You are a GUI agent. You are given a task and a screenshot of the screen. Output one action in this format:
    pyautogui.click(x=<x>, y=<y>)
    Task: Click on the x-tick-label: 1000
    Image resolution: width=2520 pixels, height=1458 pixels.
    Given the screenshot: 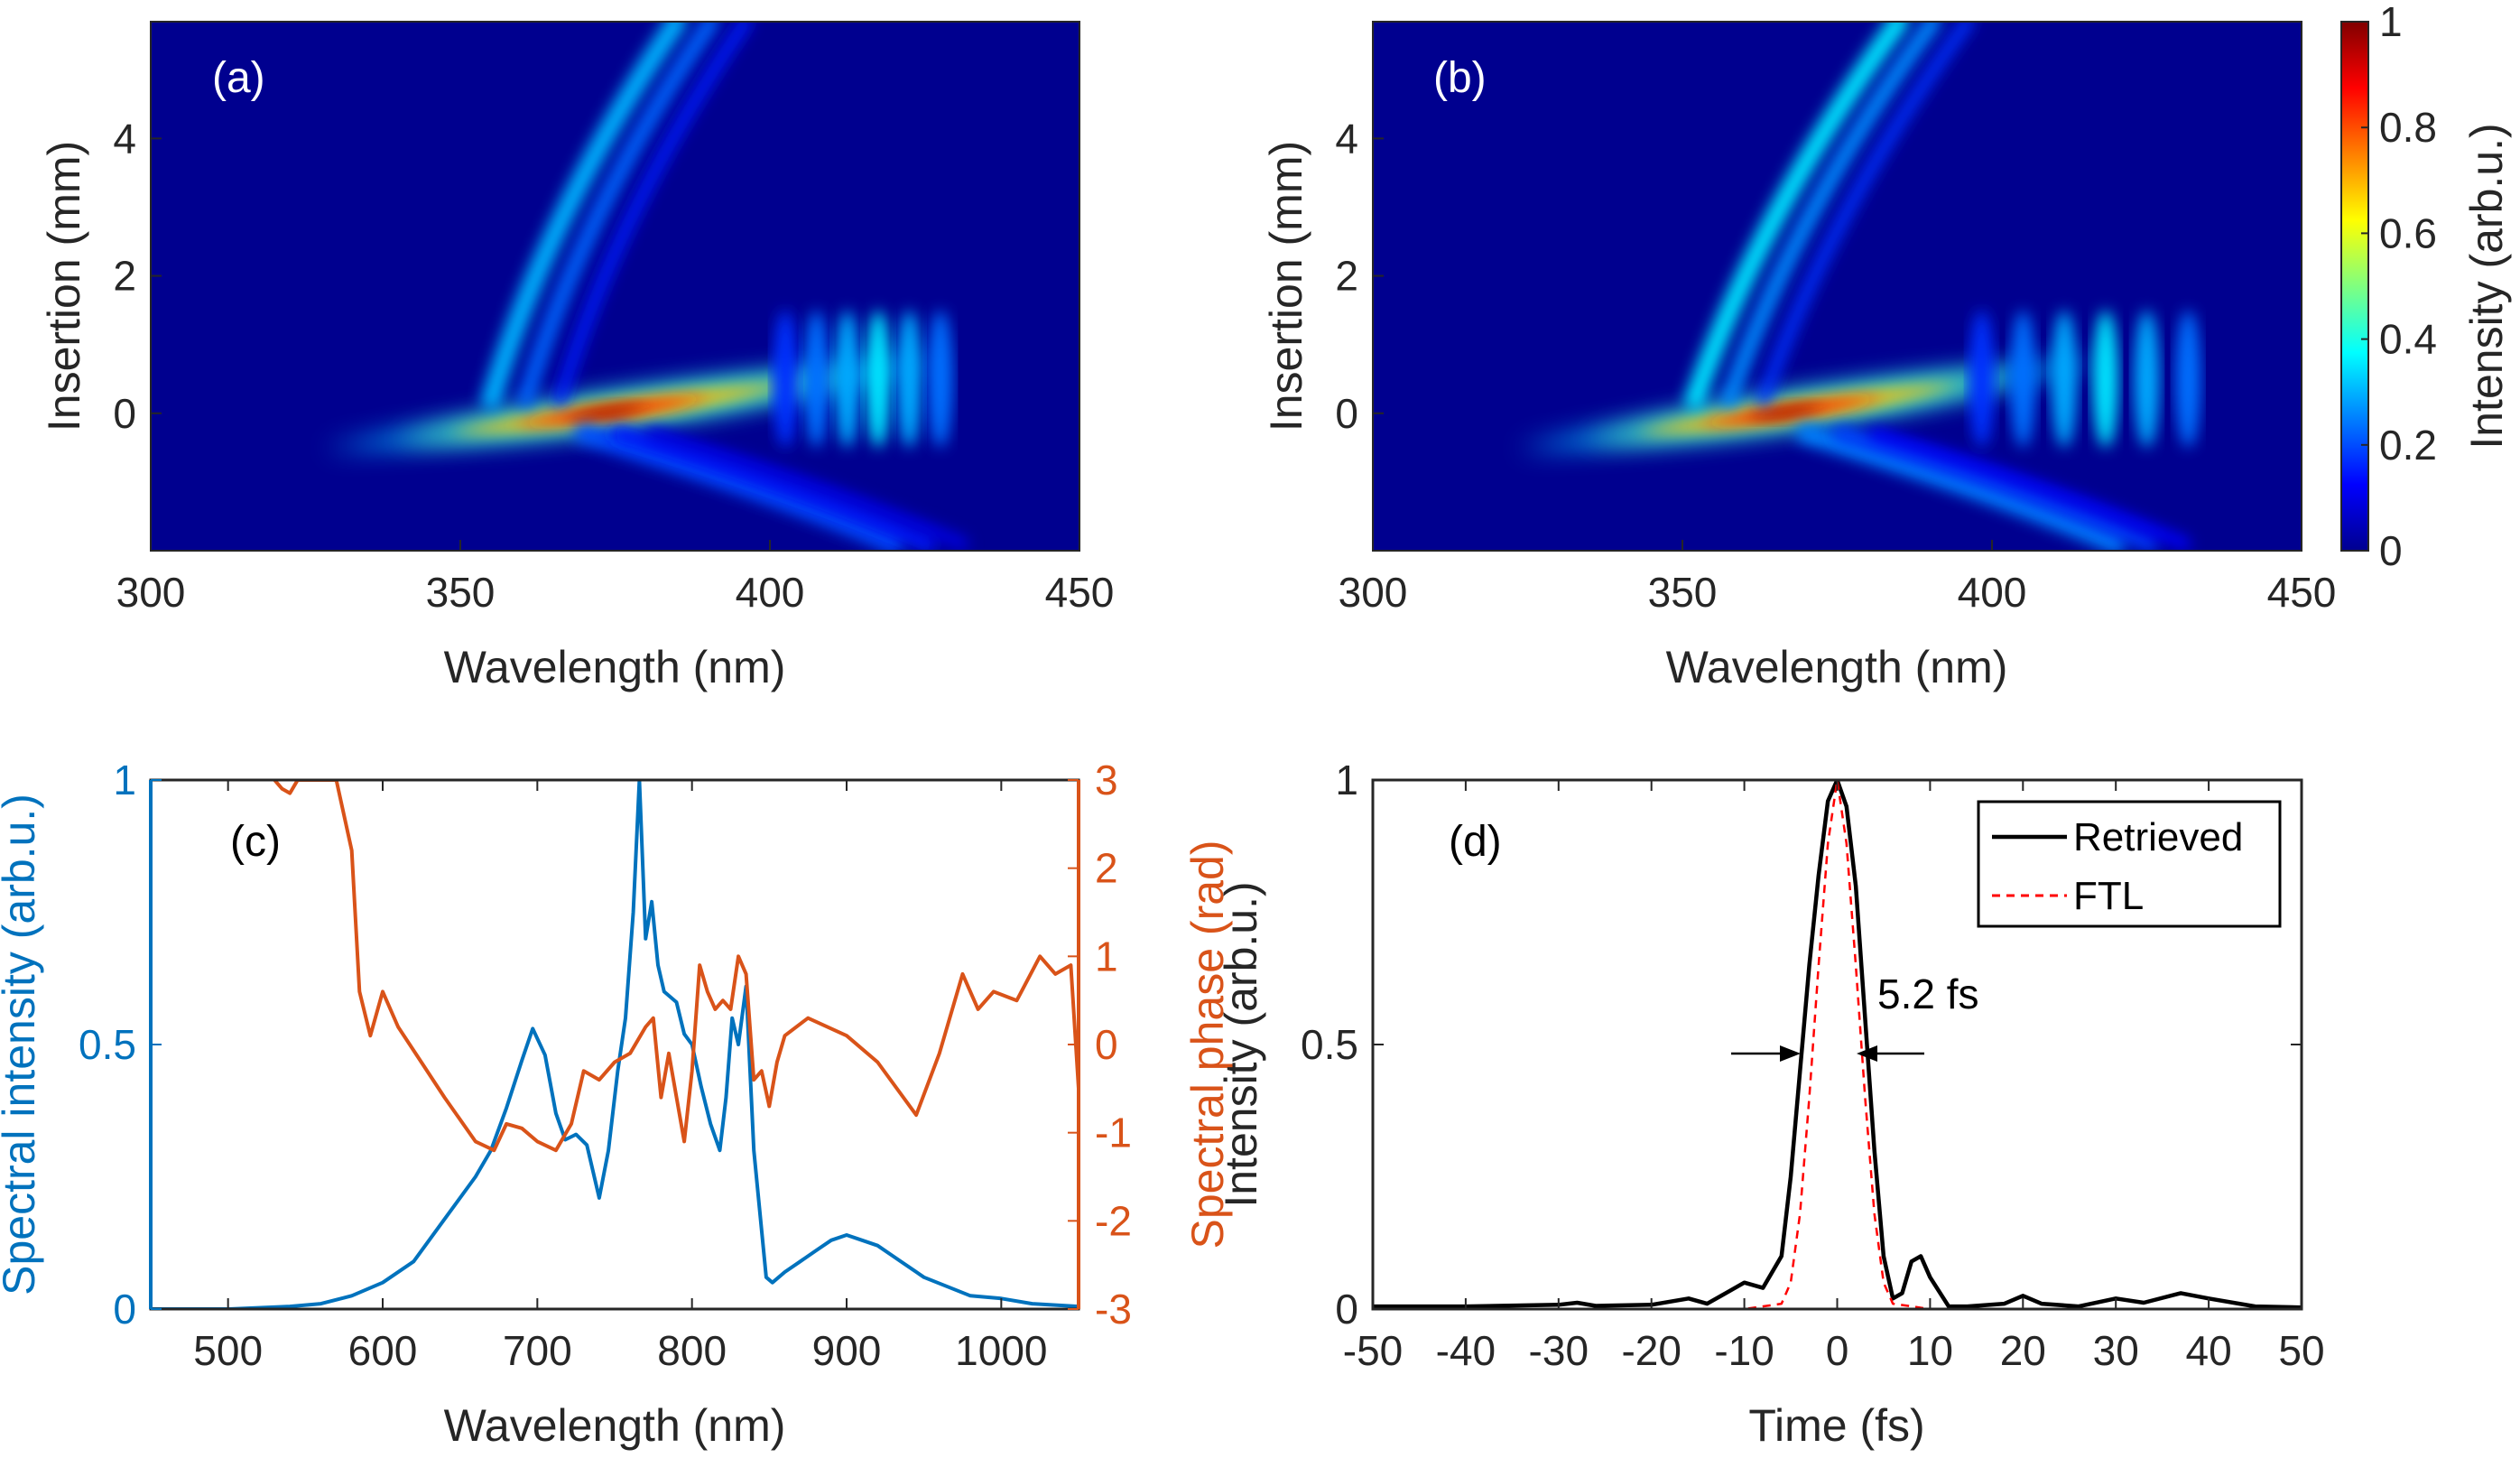 What is the action you would take?
    pyautogui.click(x=1001, y=1350)
    